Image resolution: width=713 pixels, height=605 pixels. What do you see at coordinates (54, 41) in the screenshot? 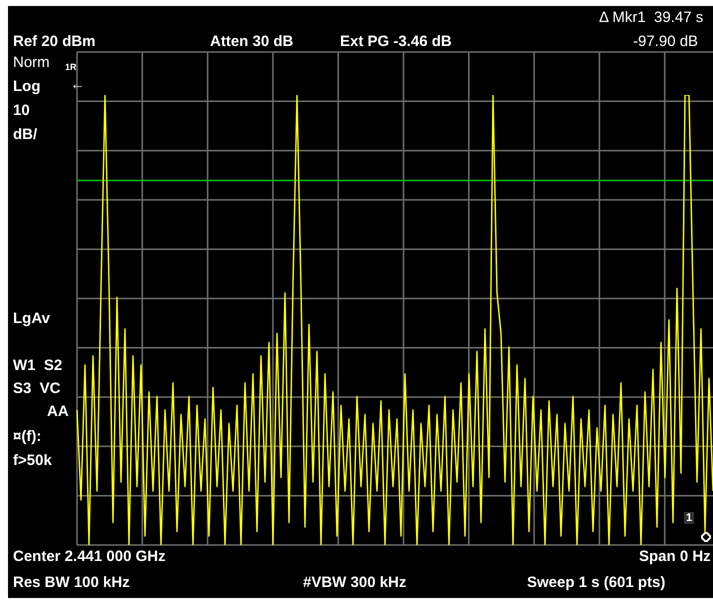
I see `text: Ref 20 dBm` at bounding box center [54, 41].